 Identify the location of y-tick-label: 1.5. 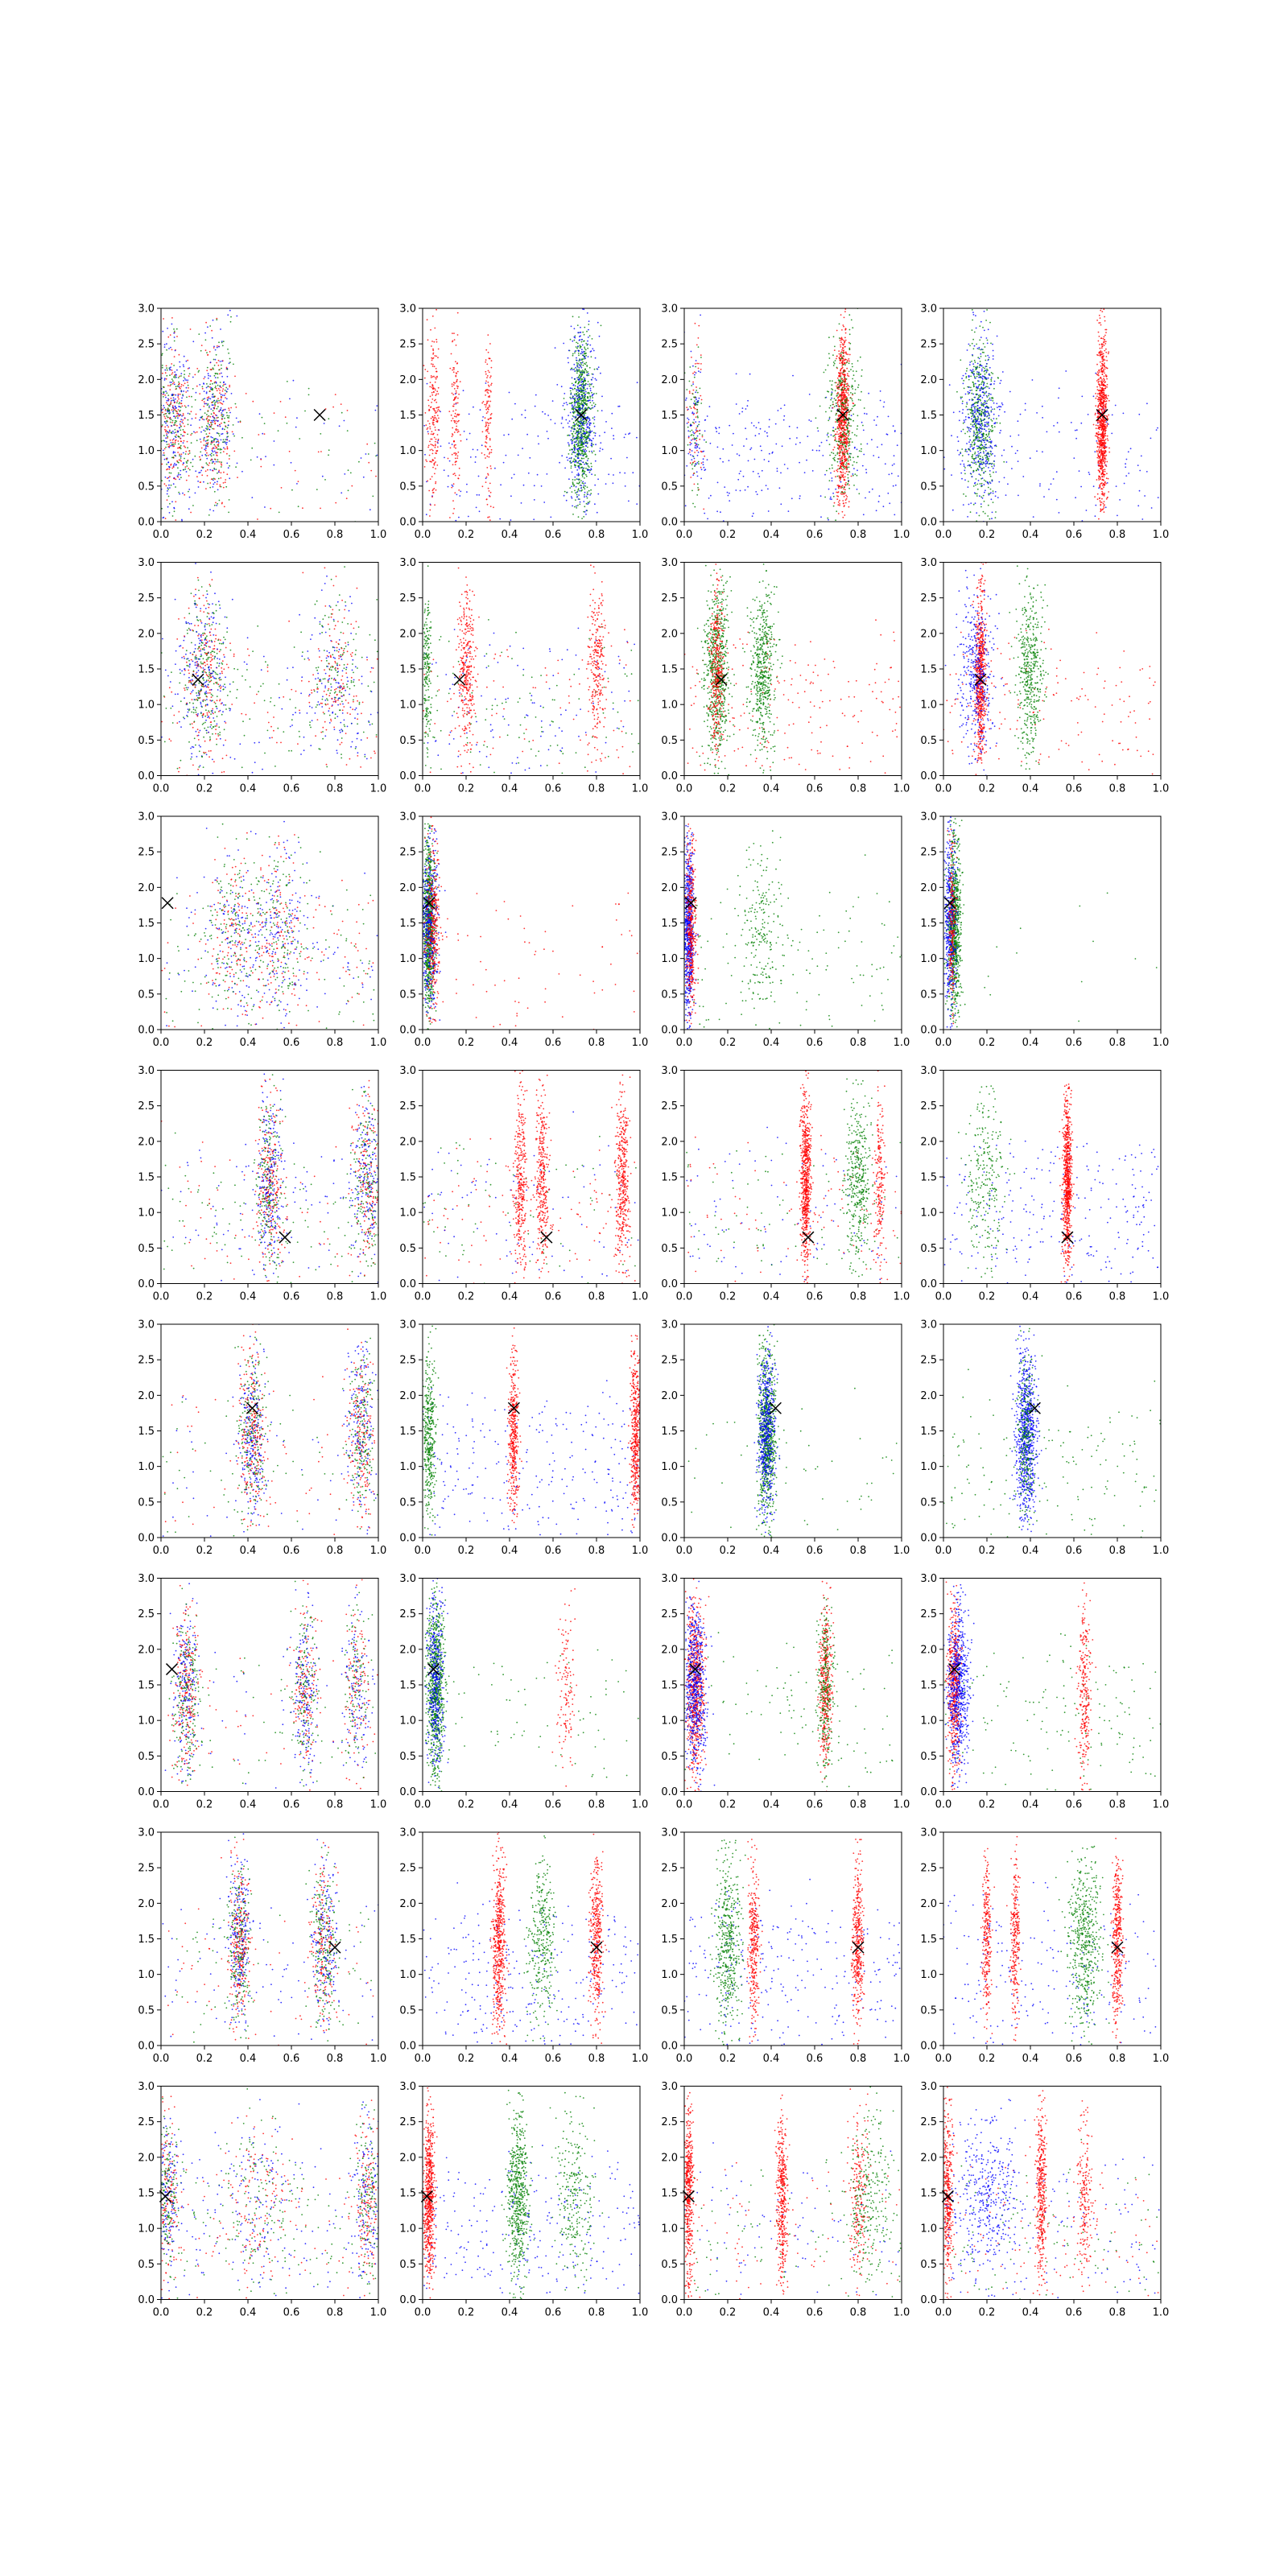
(407, 416).